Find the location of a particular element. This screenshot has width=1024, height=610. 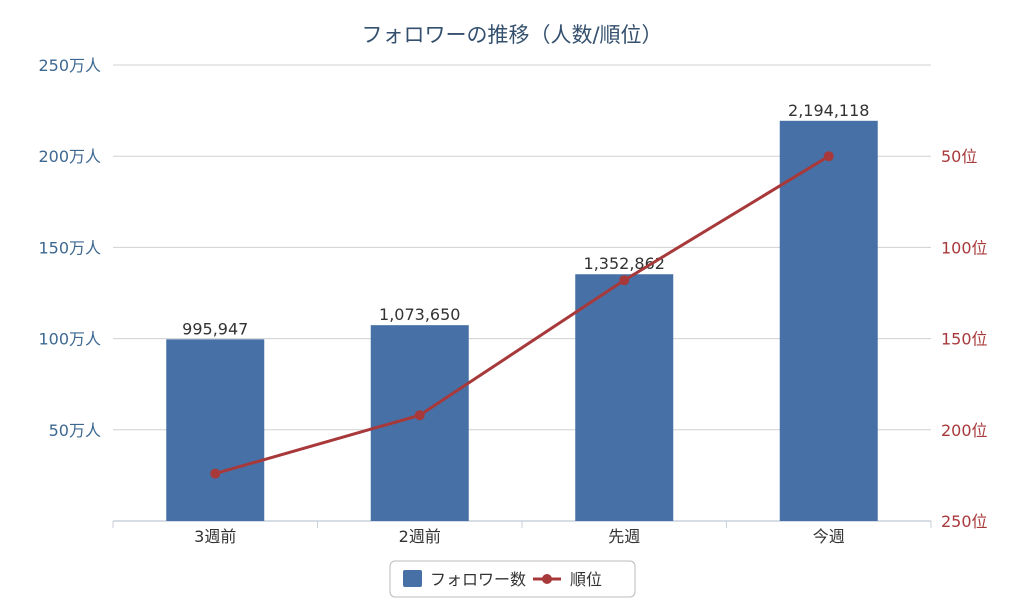

x-axis-tick-label: 3週前 is located at coordinates (215, 536).